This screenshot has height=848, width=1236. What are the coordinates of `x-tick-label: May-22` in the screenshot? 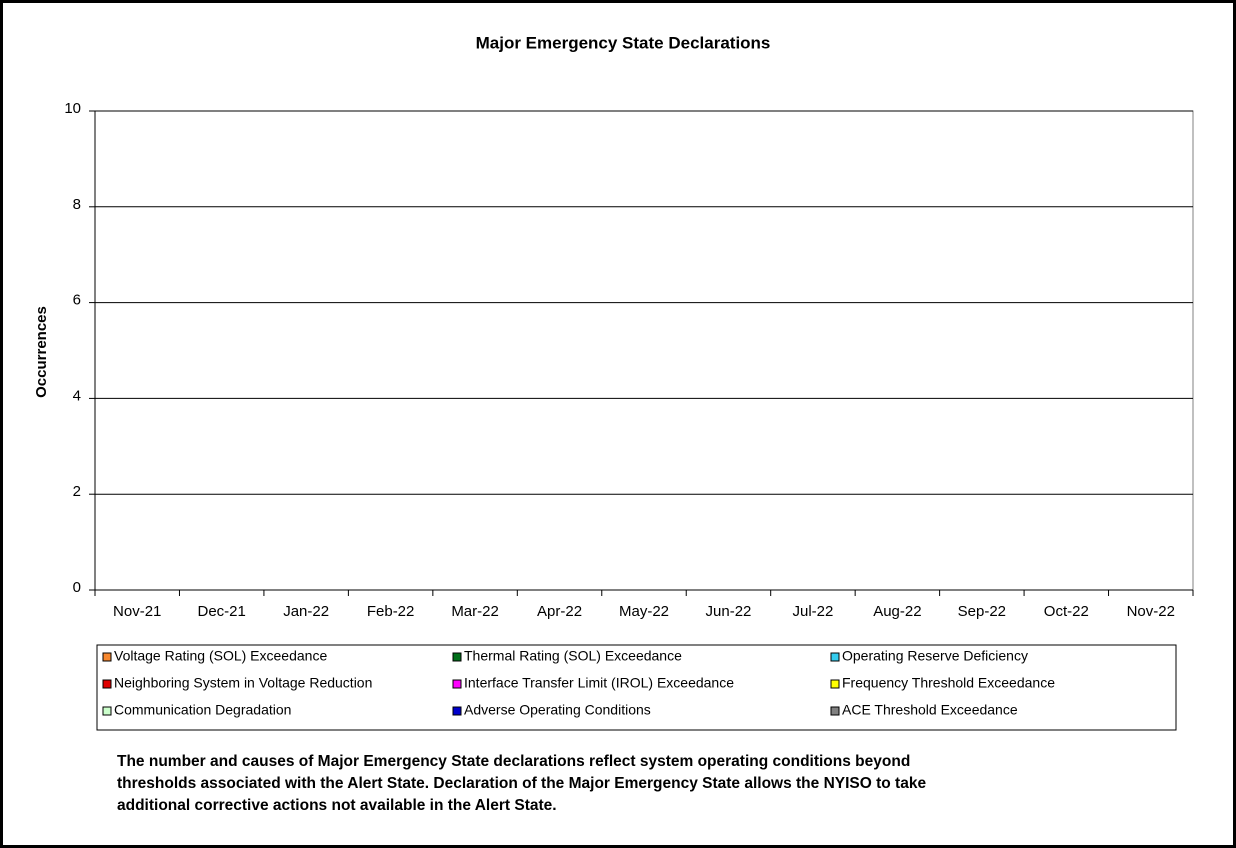 It's located at (644, 611).